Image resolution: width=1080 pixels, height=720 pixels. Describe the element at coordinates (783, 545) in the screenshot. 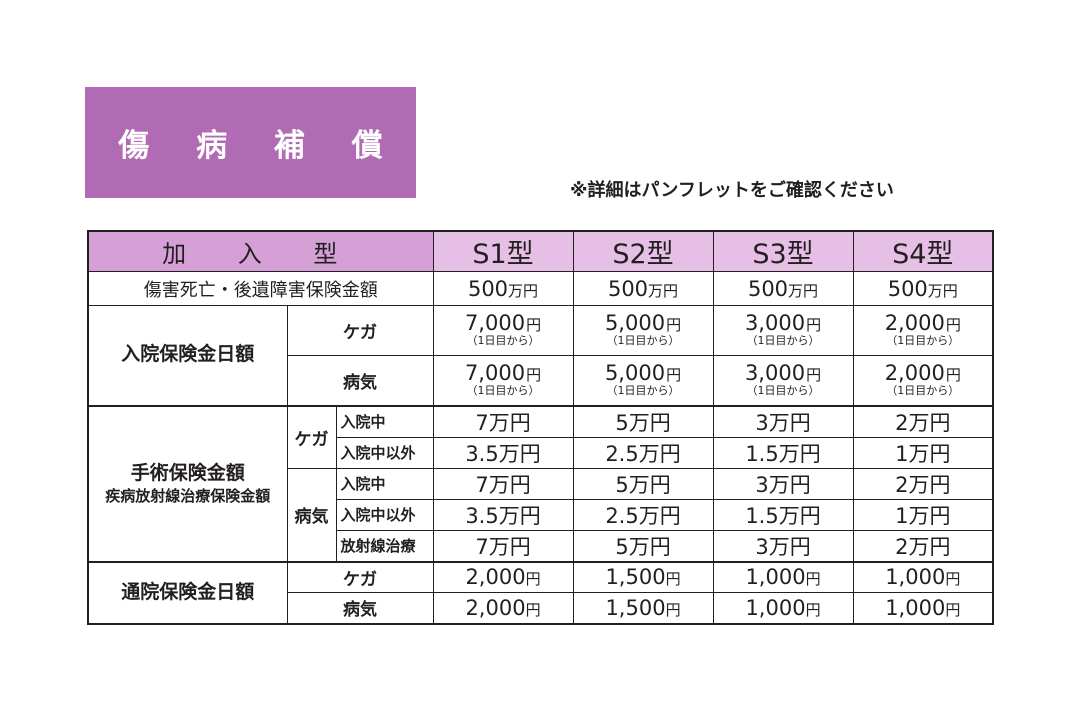

I see `surgery-illness-rad-s3: 3万円` at that location.